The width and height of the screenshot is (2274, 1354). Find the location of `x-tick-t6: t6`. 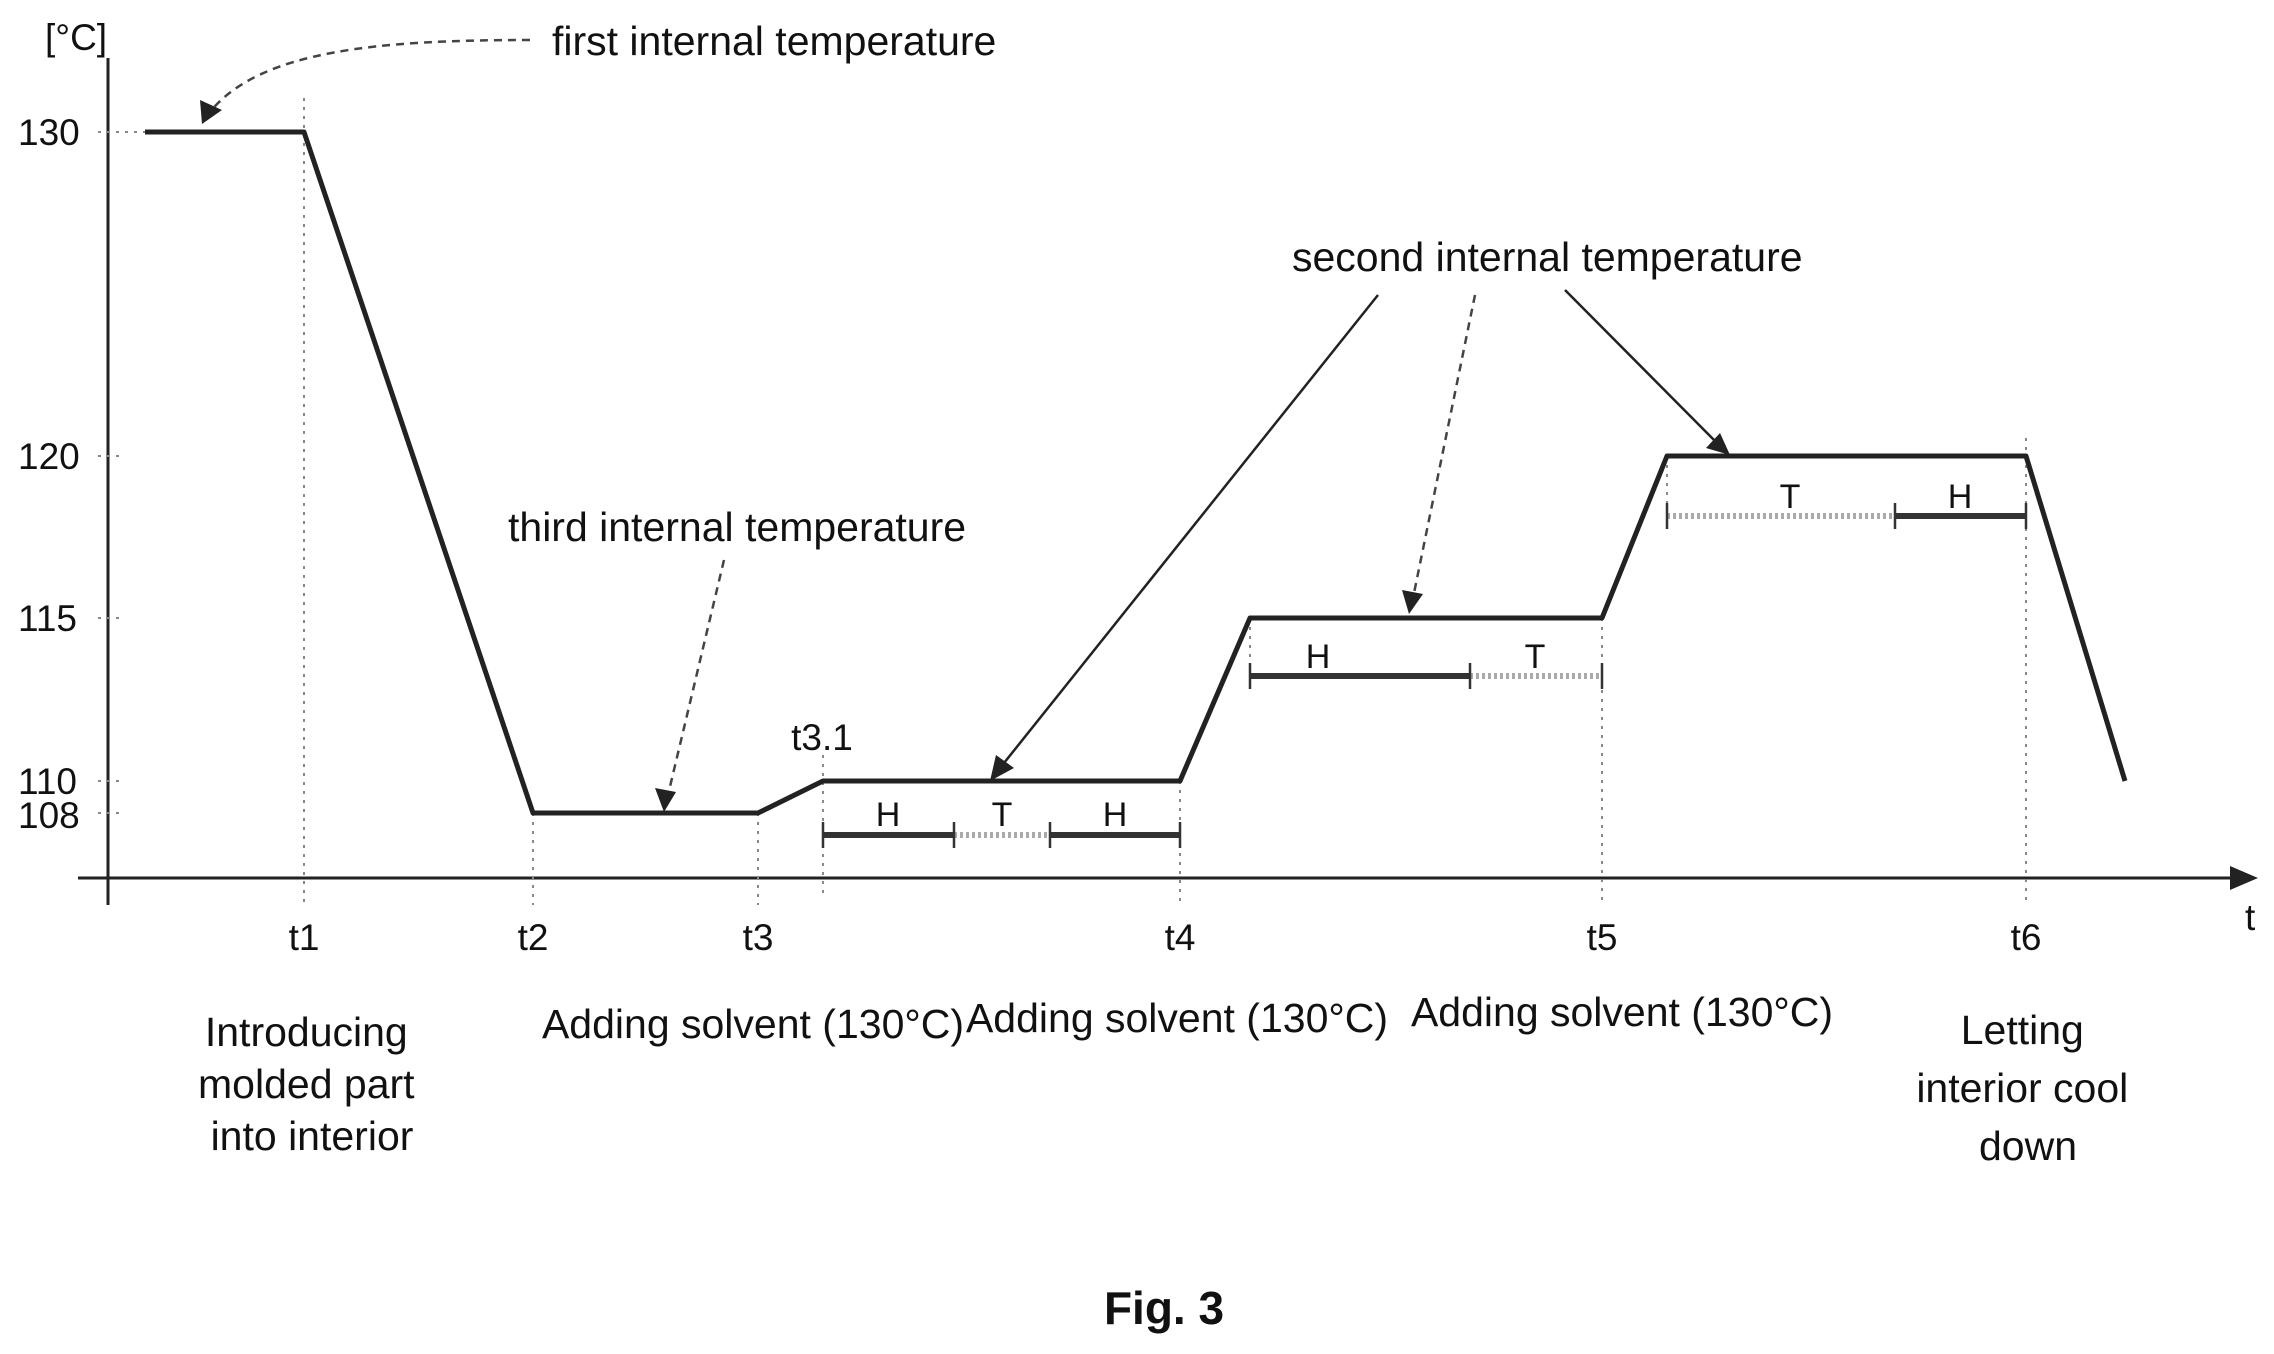

x-tick-t6: t6 is located at coordinates (2026, 937).